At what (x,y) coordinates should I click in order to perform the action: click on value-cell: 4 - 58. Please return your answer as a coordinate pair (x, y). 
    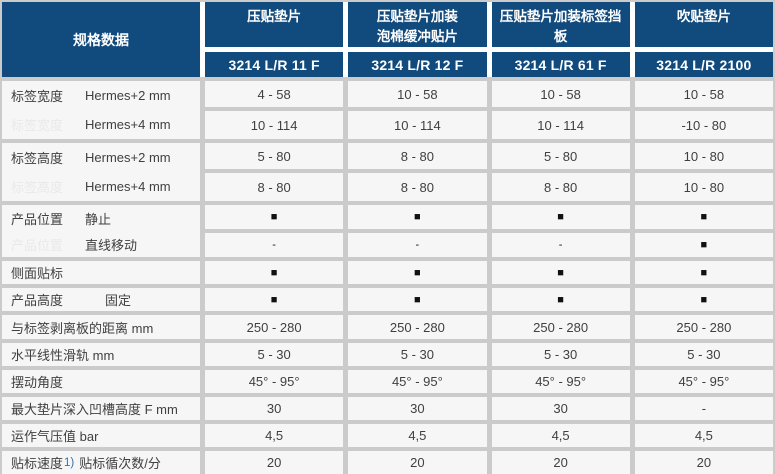
    Looking at the image, I should click on (274, 94).